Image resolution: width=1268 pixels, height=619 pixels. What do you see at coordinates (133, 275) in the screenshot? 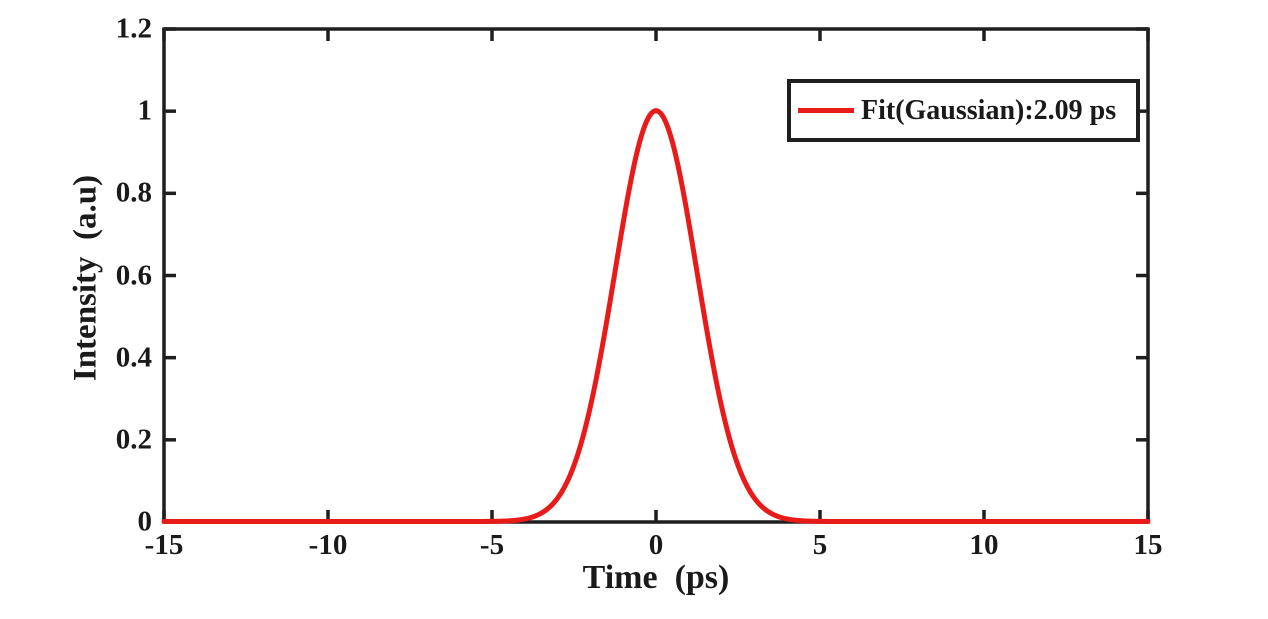
I see `y-tick-label: 0.6` at bounding box center [133, 275].